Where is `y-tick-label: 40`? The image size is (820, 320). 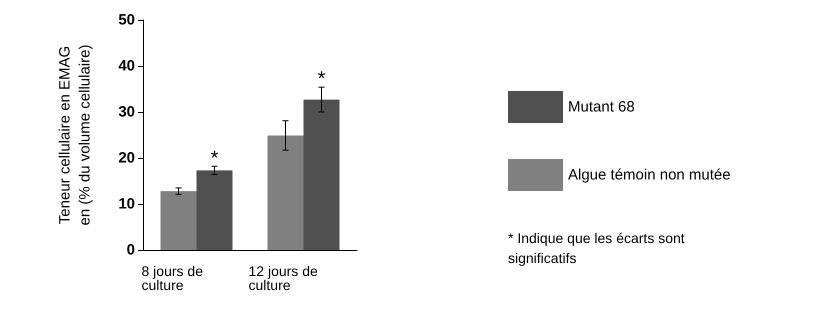
y-tick-label: 40 is located at coordinates (126, 66).